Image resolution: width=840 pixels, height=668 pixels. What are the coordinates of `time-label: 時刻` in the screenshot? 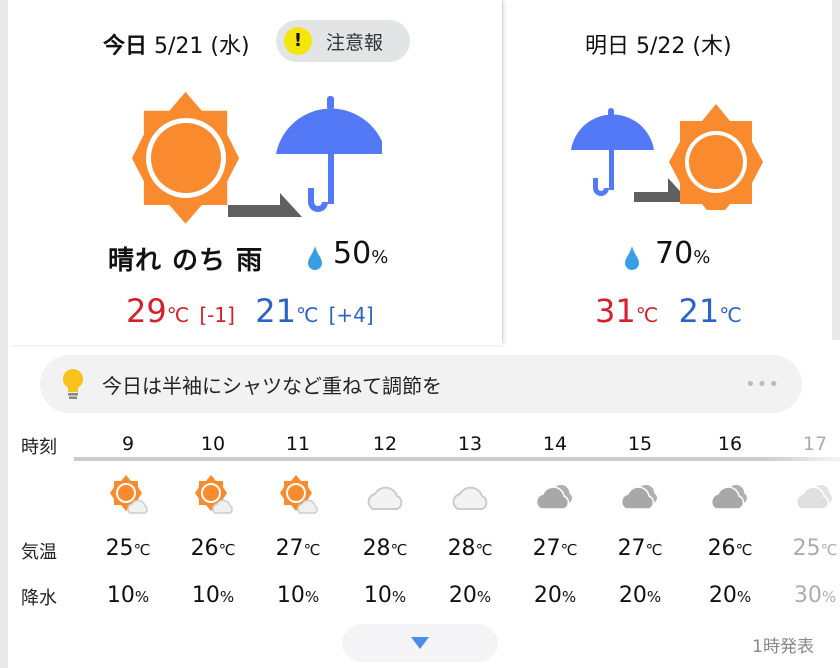 It's located at (39, 447).